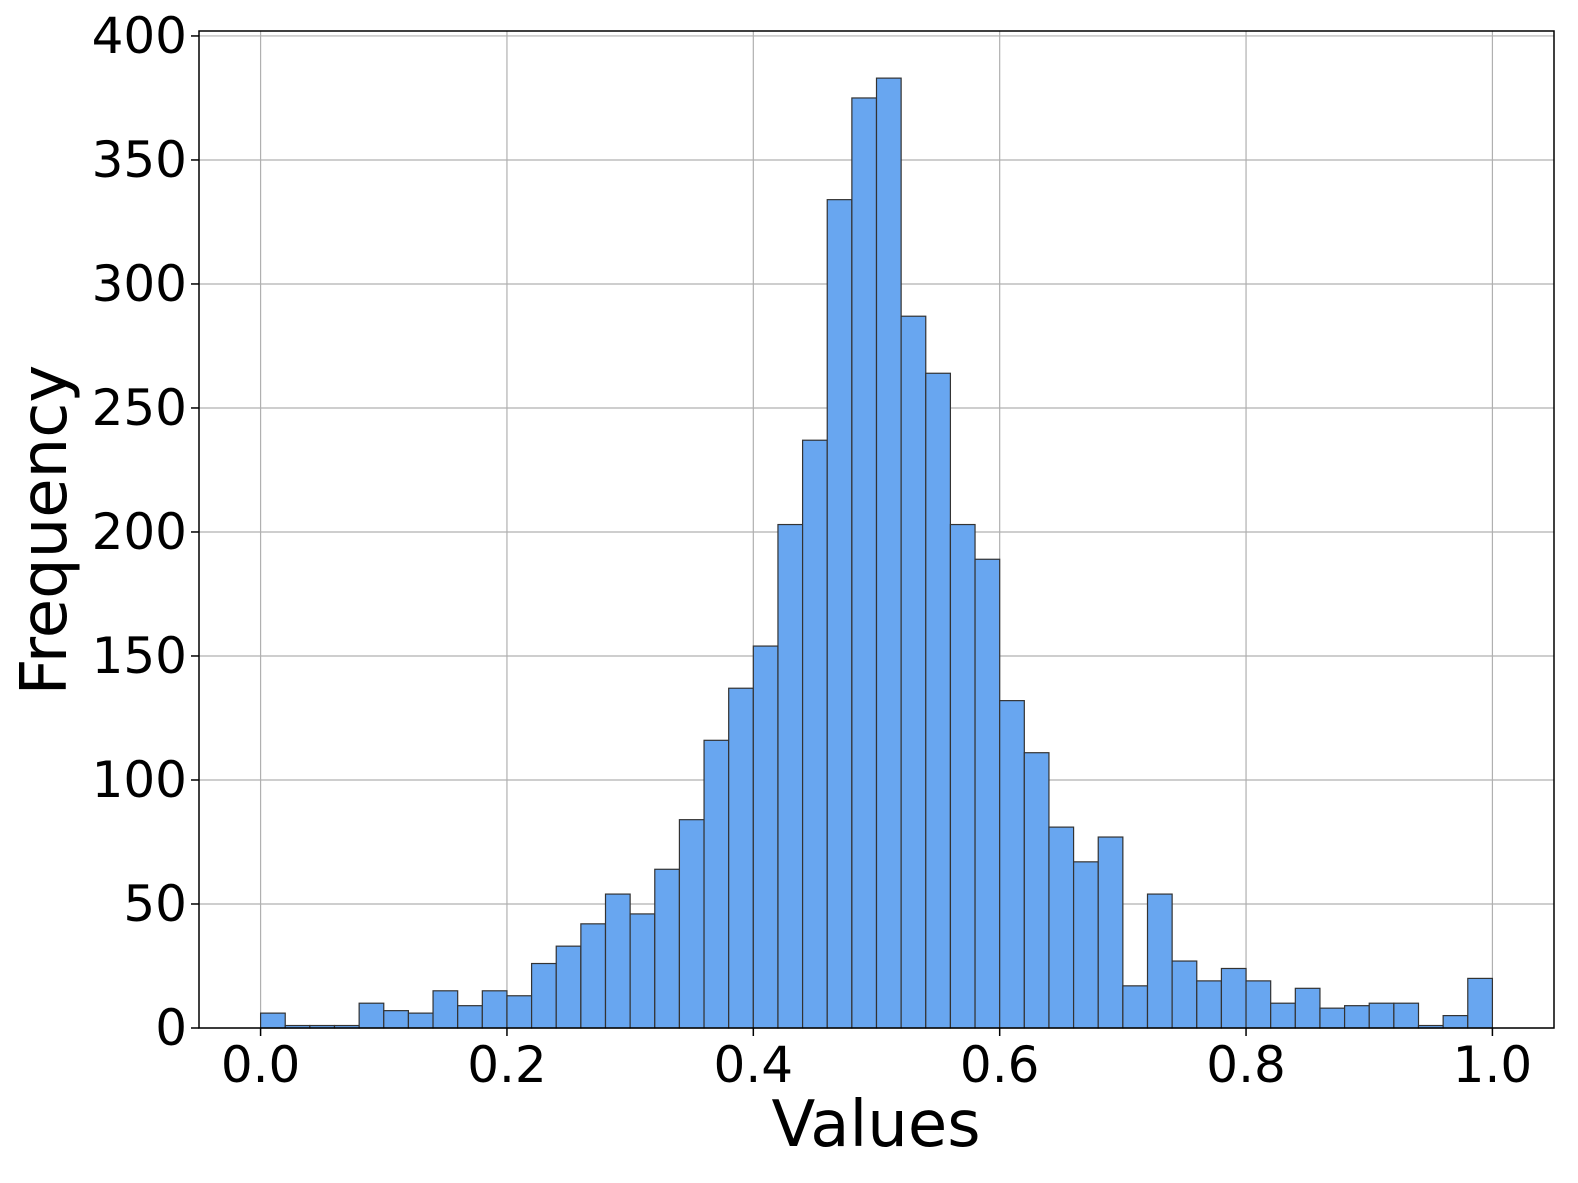  What do you see at coordinates (139, 656) in the screenshot?
I see `y-tick-label: 150` at bounding box center [139, 656].